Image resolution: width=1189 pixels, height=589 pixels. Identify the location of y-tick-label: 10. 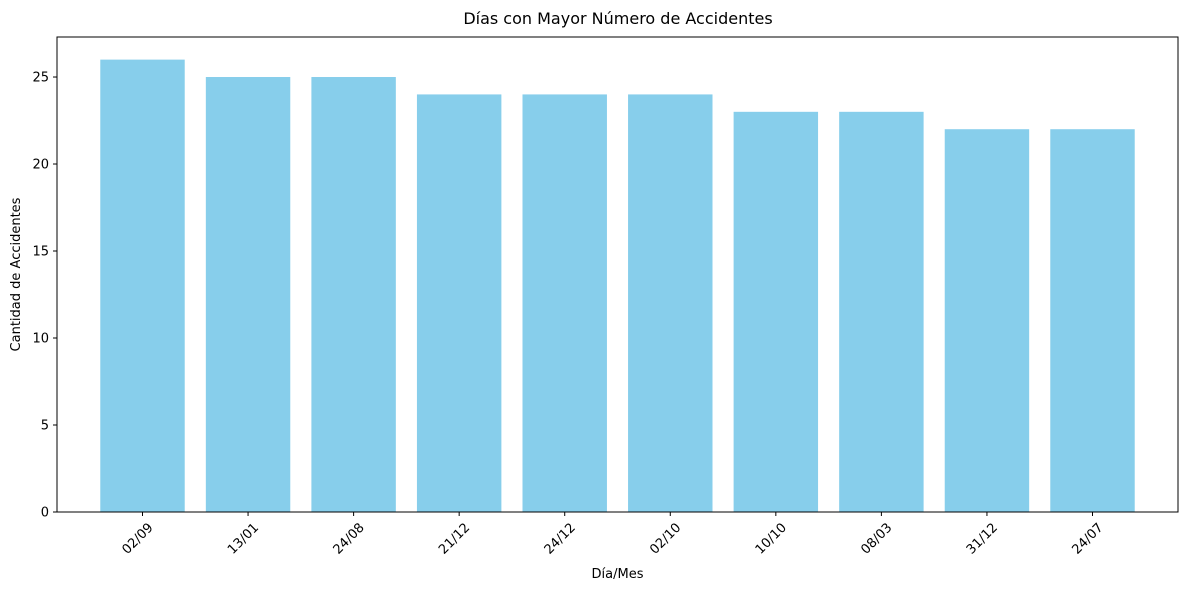
(40, 339).